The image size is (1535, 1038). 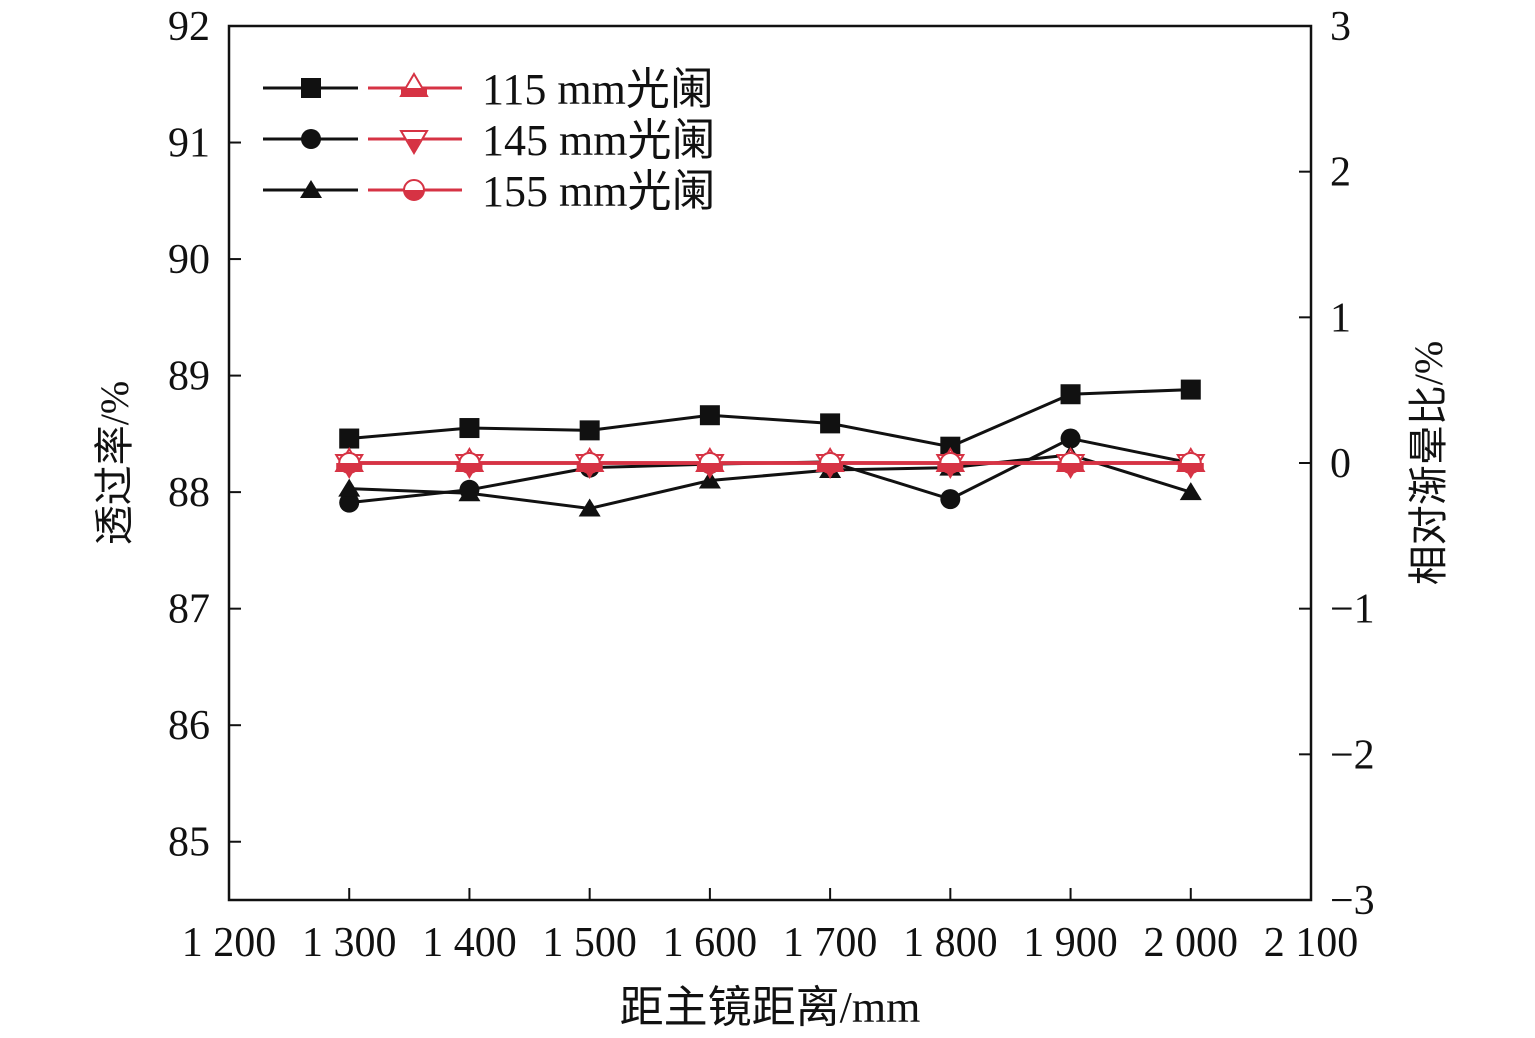 What do you see at coordinates (1340, 464) in the screenshot?
I see `y2-tick-label: 0` at bounding box center [1340, 464].